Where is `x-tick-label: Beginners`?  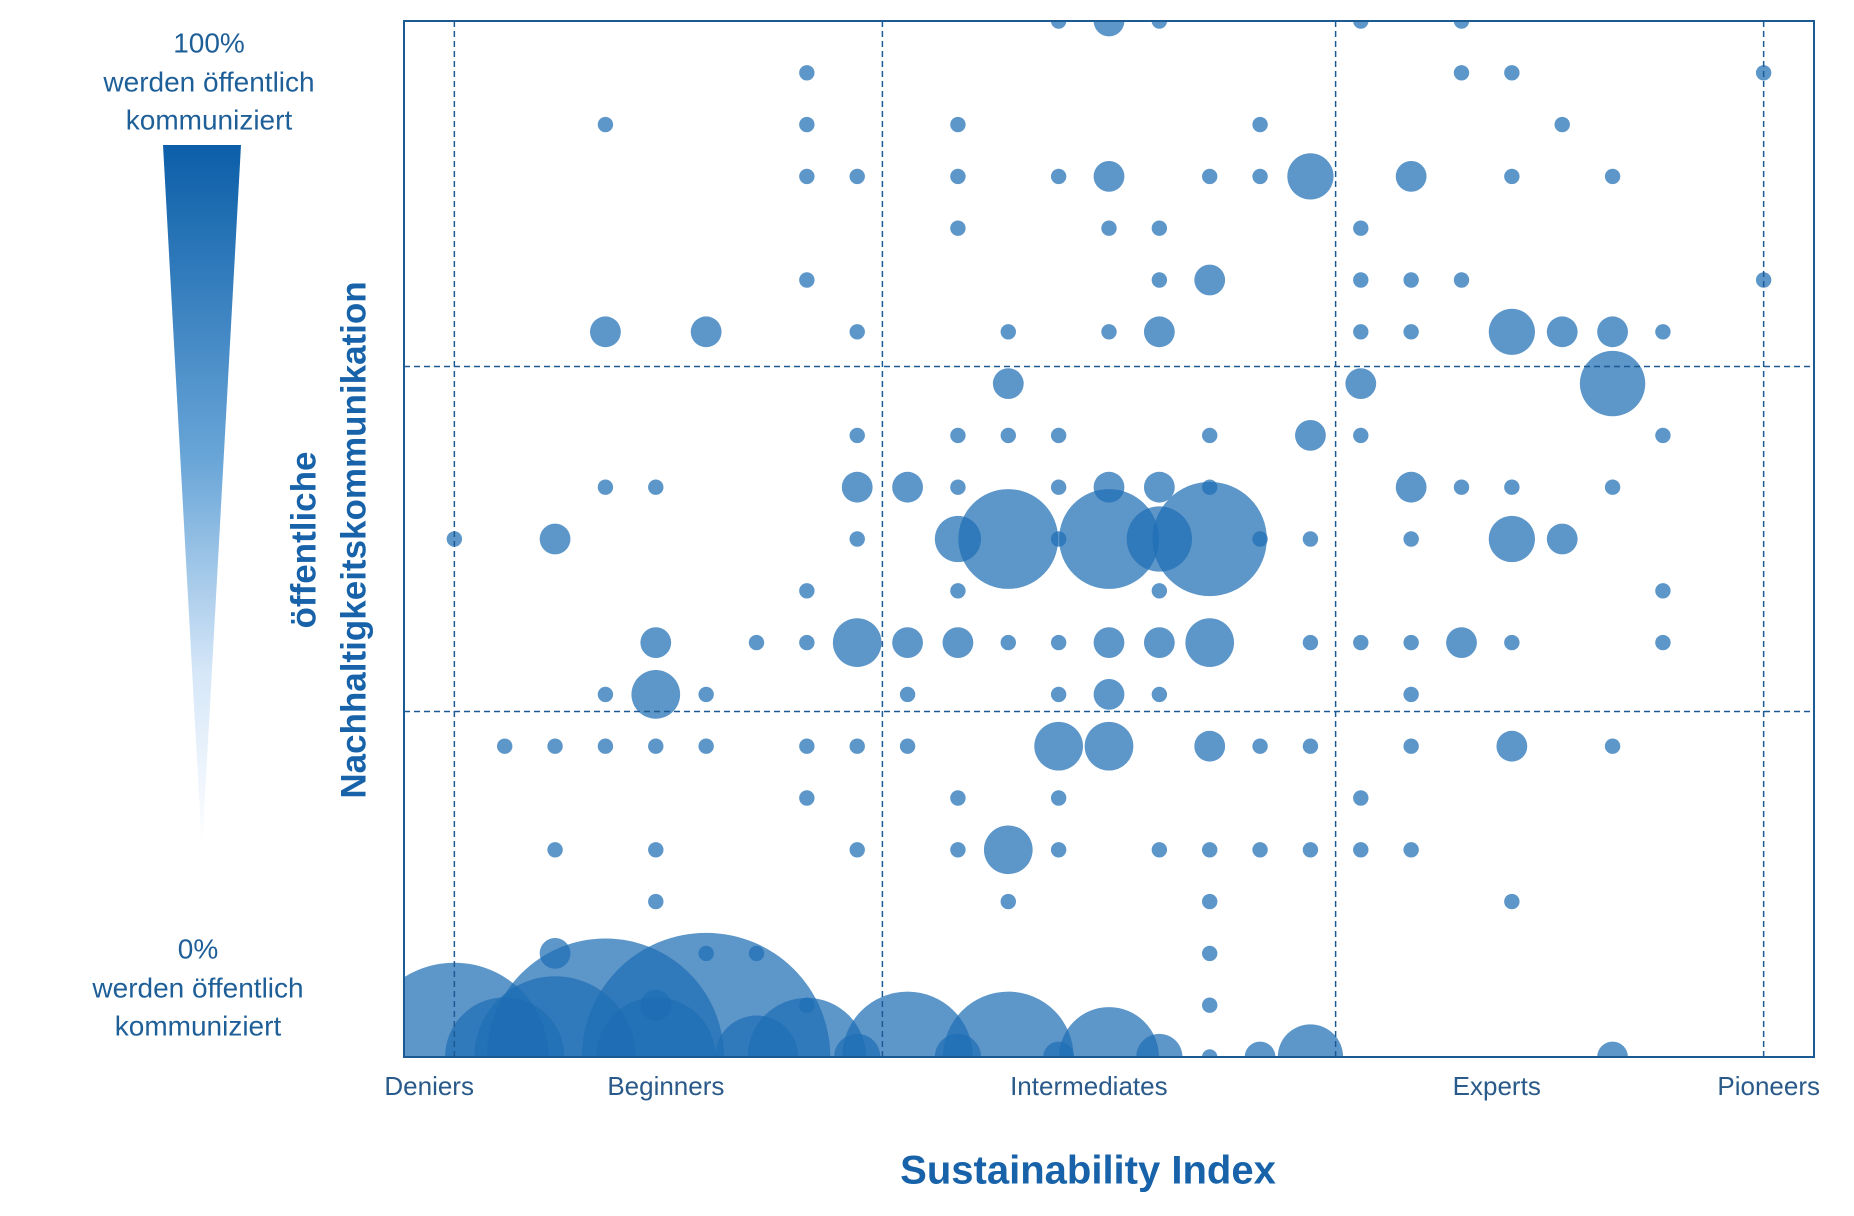 x-tick-label: Beginners is located at coordinates (665, 1086).